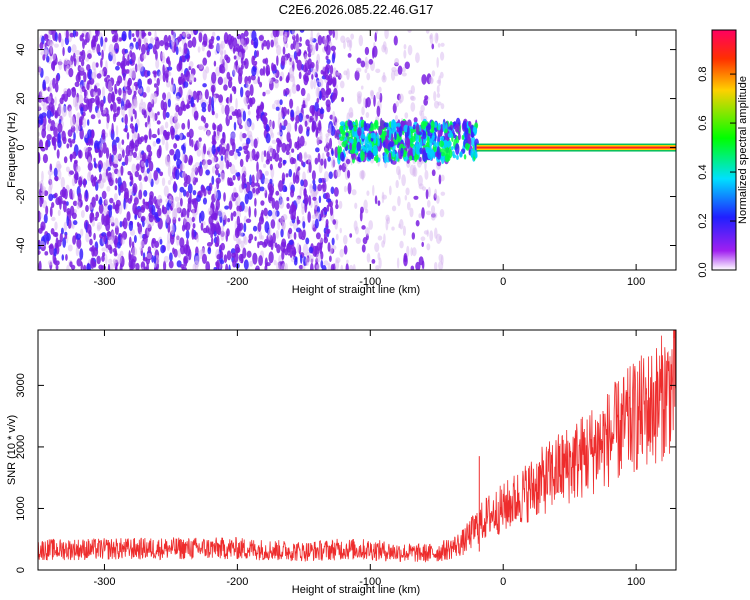  I want to click on snr-y-tick-label: 0, so click(21, 570).